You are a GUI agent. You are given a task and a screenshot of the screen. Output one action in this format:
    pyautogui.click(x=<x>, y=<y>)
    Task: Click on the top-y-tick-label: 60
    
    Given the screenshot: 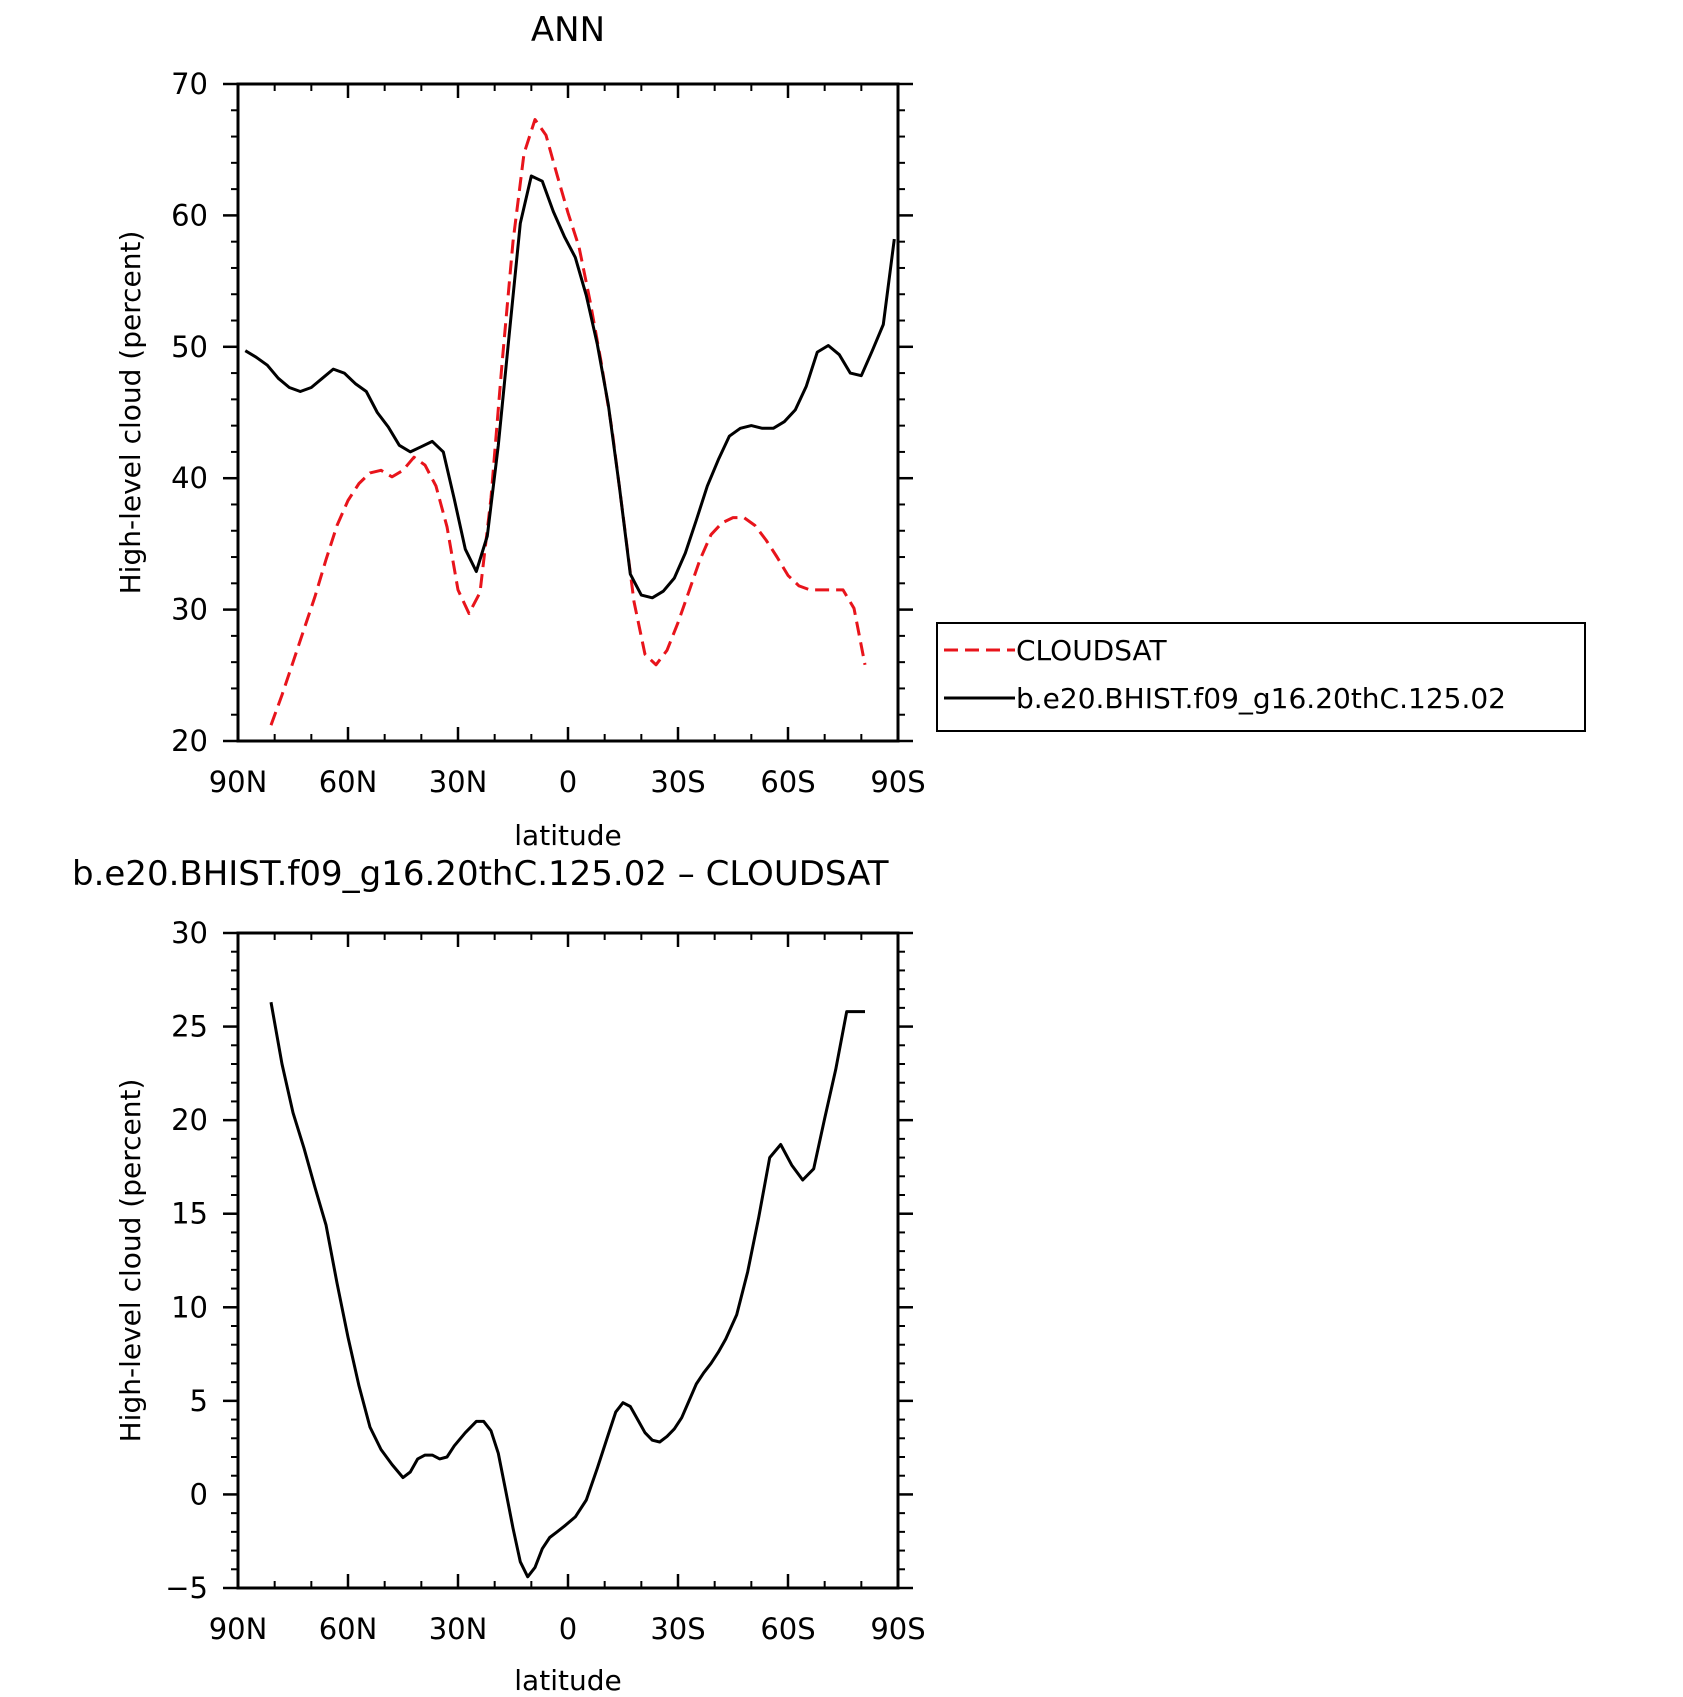 What is the action you would take?
    pyautogui.click(x=189, y=215)
    